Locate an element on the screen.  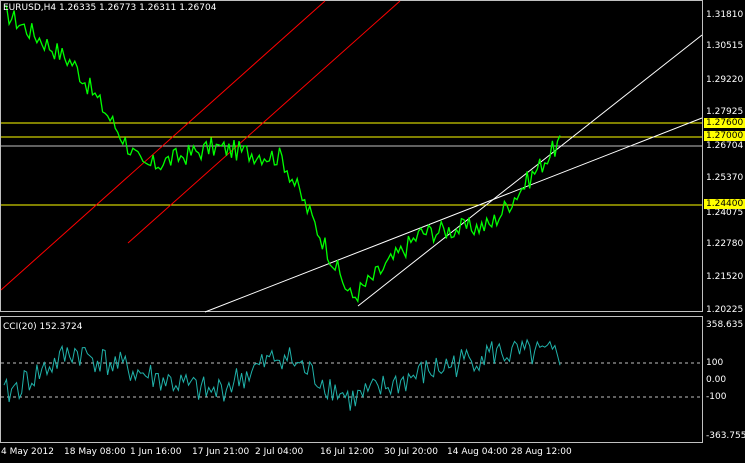
time-tick: 1 Jun 16:00 is located at coordinates (156, 452).